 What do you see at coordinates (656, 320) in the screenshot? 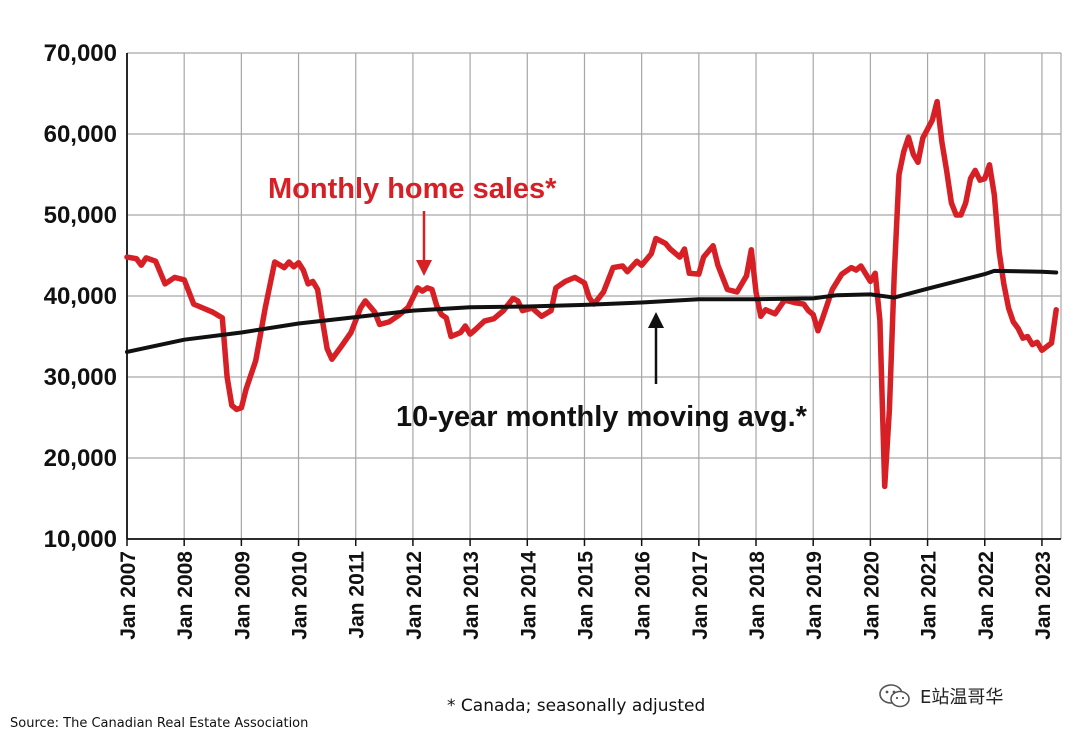
I see `arrow-black-head` at bounding box center [656, 320].